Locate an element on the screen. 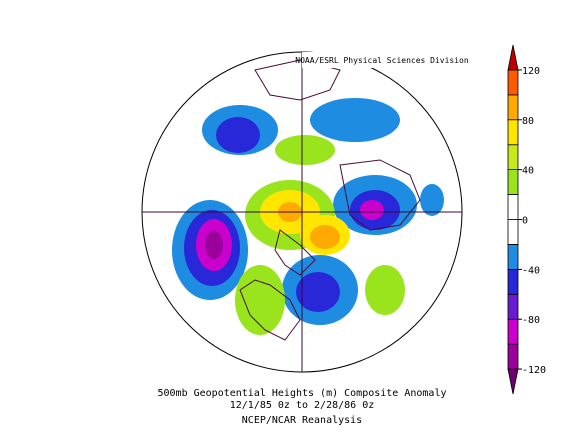 This screenshot has width=565, height=441. colorbar-tick-label: -40 is located at coordinates (531, 270).